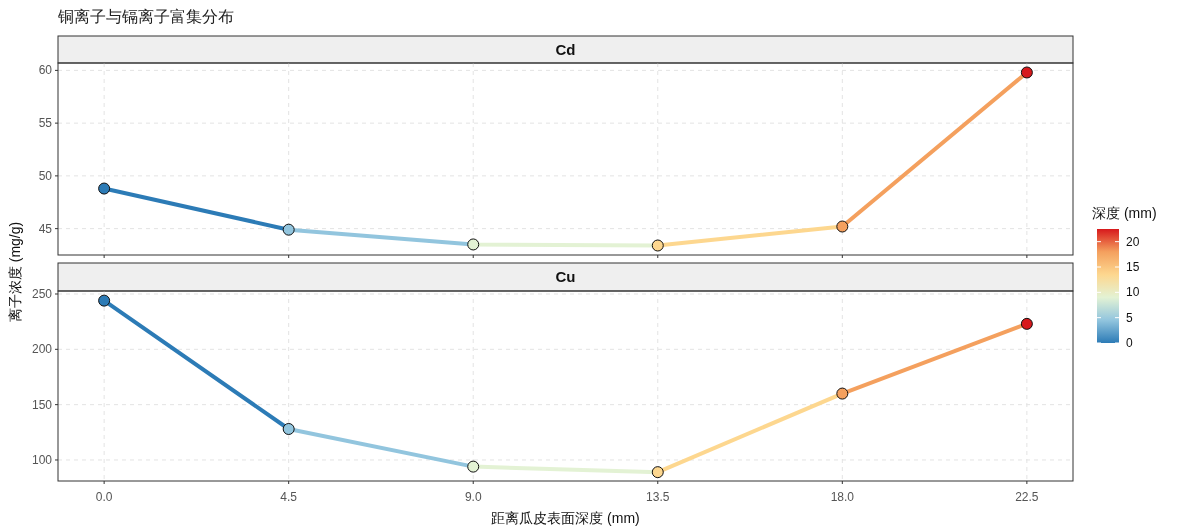  What do you see at coordinates (45, 123) in the screenshot?
I see `y-tick-label: 55` at bounding box center [45, 123].